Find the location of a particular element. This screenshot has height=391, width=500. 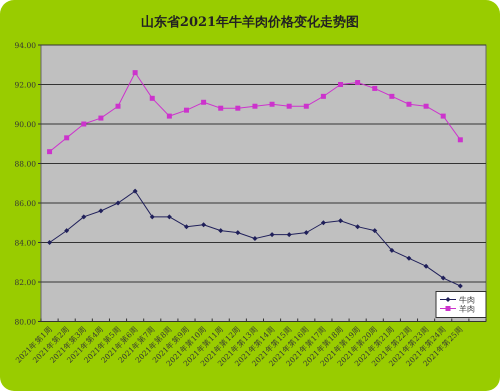

chart-title: 山东省2021年牛羊肉价格变化走势图 is located at coordinates (250, 22).